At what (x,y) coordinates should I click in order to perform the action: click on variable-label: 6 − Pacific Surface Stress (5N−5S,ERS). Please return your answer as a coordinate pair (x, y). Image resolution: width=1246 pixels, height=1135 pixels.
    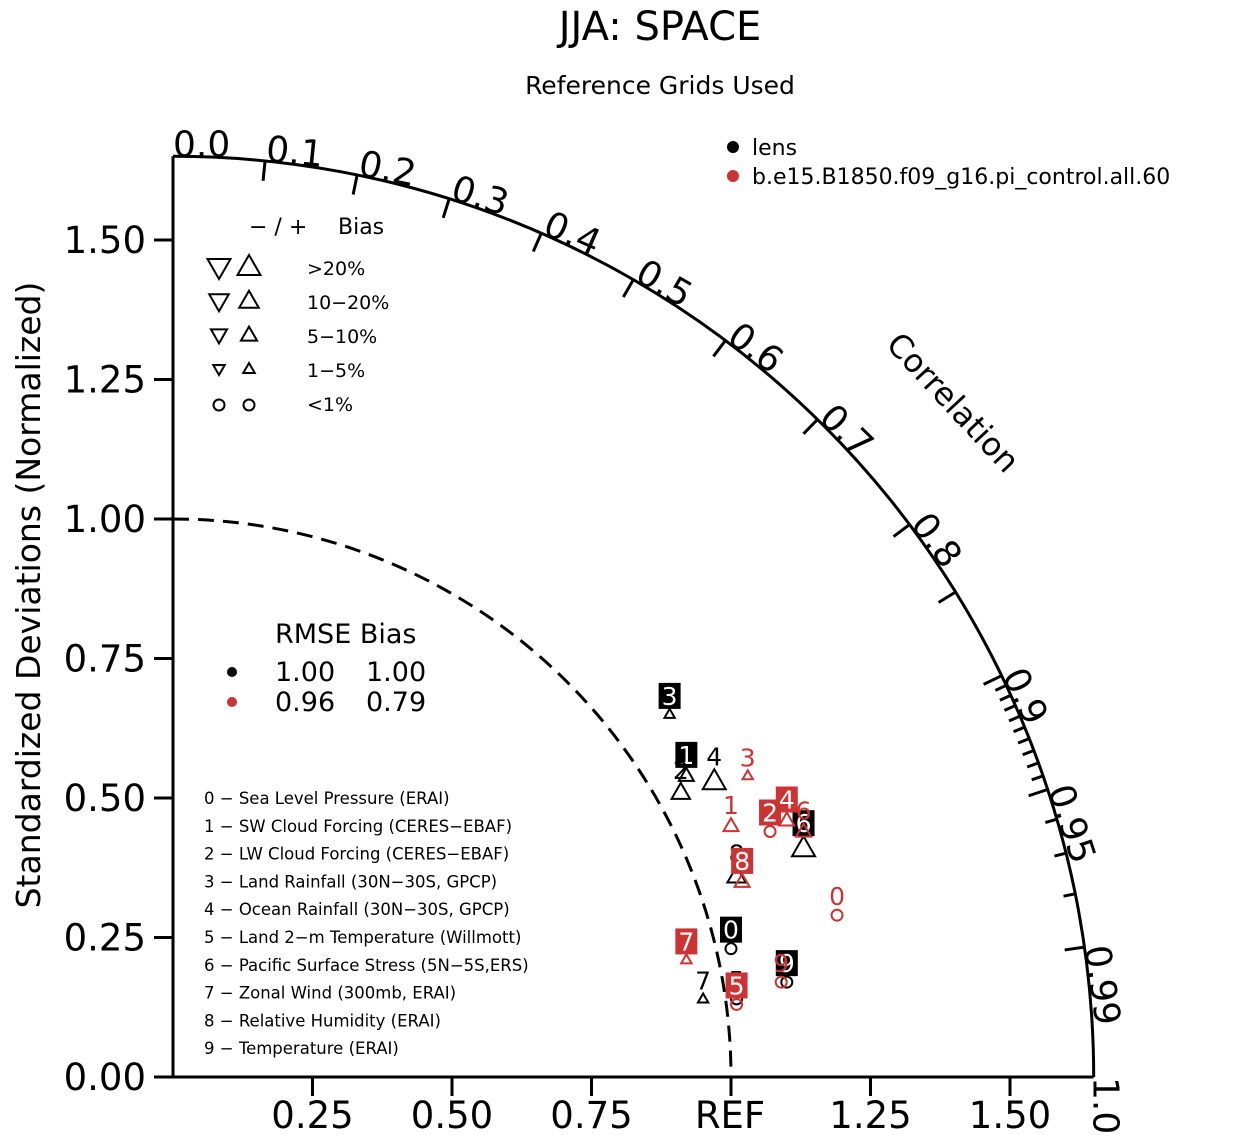
    Looking at the image, I should click on (366, 965).